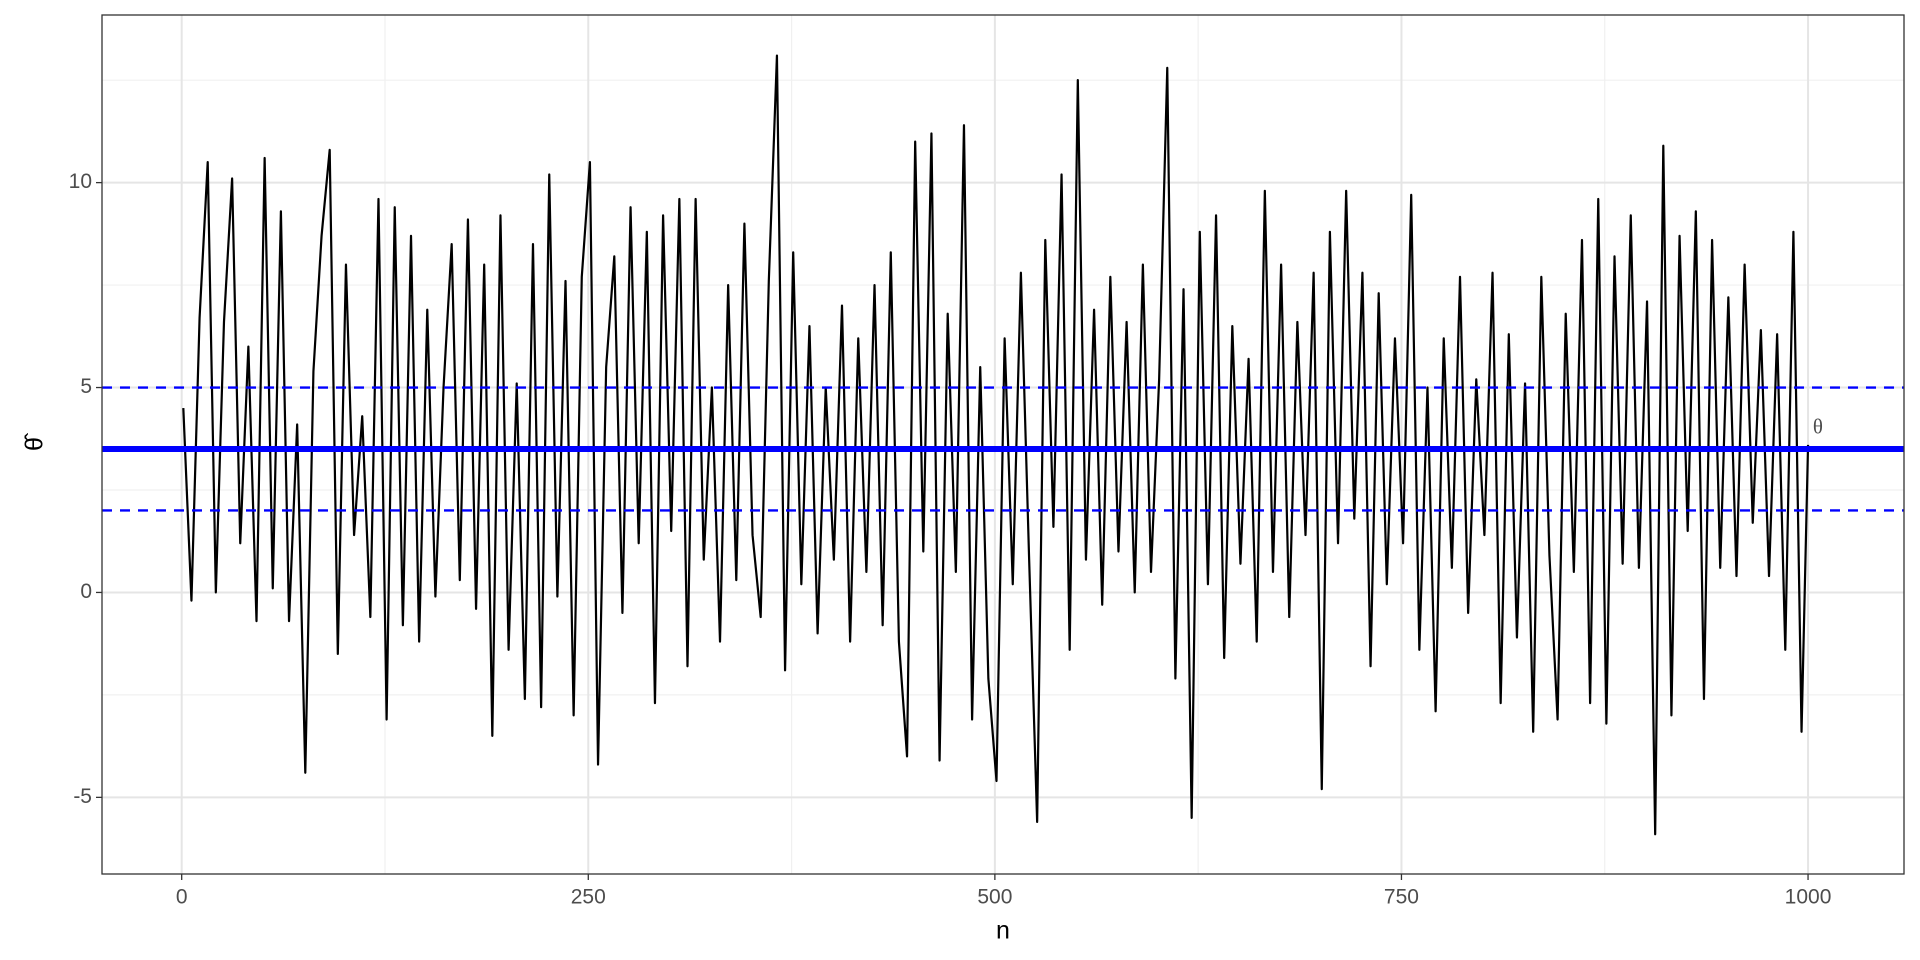 The height and width of the screenshot is (960, 1920). I want to click on x-tick-label: 500, so click(994, 897).